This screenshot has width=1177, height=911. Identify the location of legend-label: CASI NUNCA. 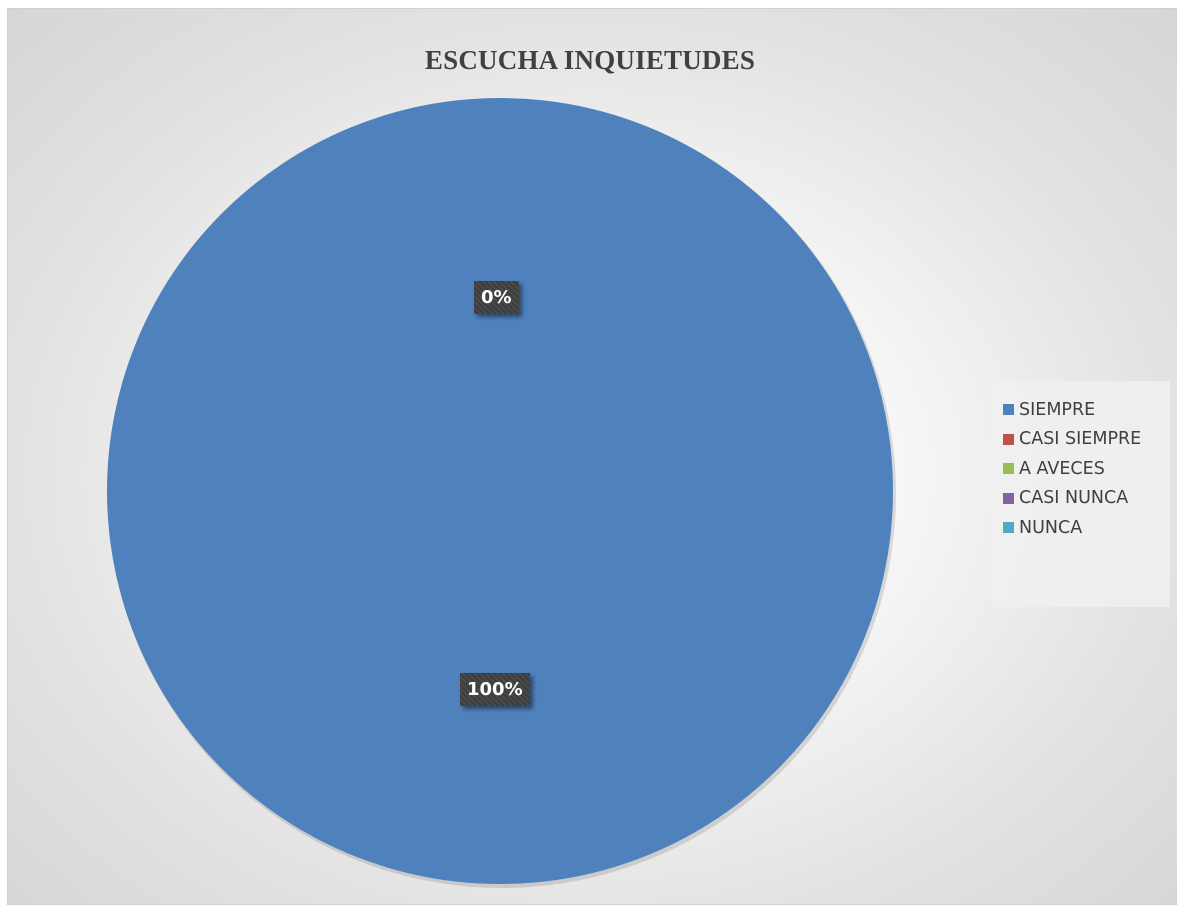
(1074, 498).